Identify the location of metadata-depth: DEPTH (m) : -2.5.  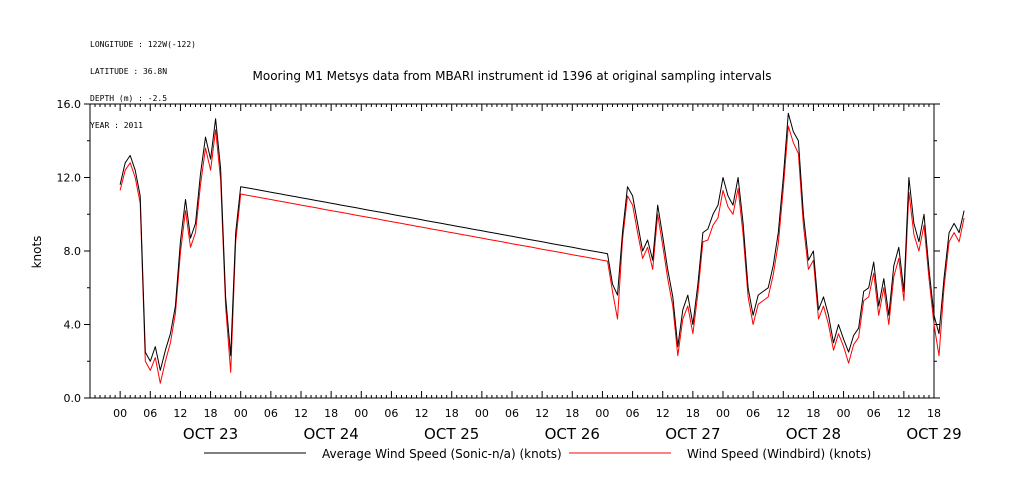
(129, 98).